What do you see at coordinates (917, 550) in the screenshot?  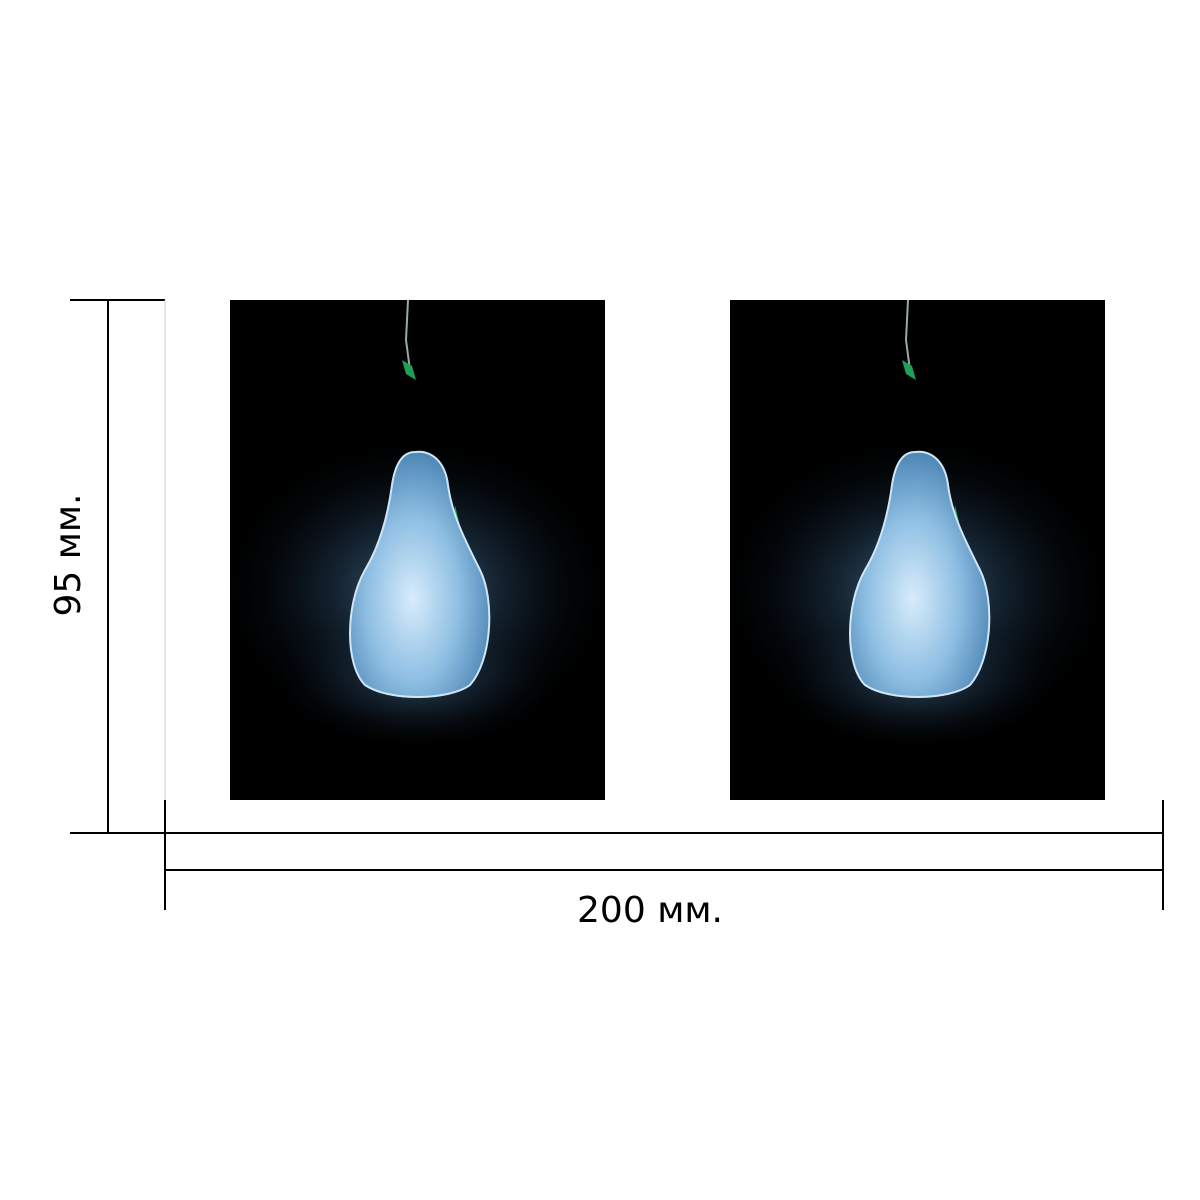 I see `photo-panel-right` at bounding box center [917, 550].